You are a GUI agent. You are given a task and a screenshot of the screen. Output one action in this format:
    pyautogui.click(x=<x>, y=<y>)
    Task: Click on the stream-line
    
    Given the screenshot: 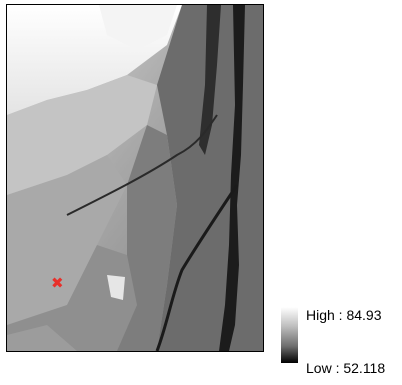 What is the action you would take?
    pyautogui.click(x=142, y=165)
    